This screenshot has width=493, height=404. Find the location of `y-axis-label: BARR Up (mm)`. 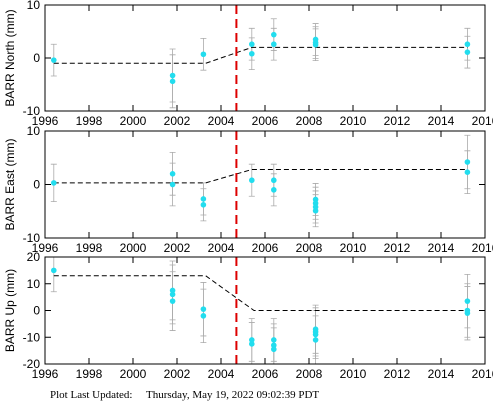

y-axis-label: BARR Up (mm) is located at coordinates (10, 310).